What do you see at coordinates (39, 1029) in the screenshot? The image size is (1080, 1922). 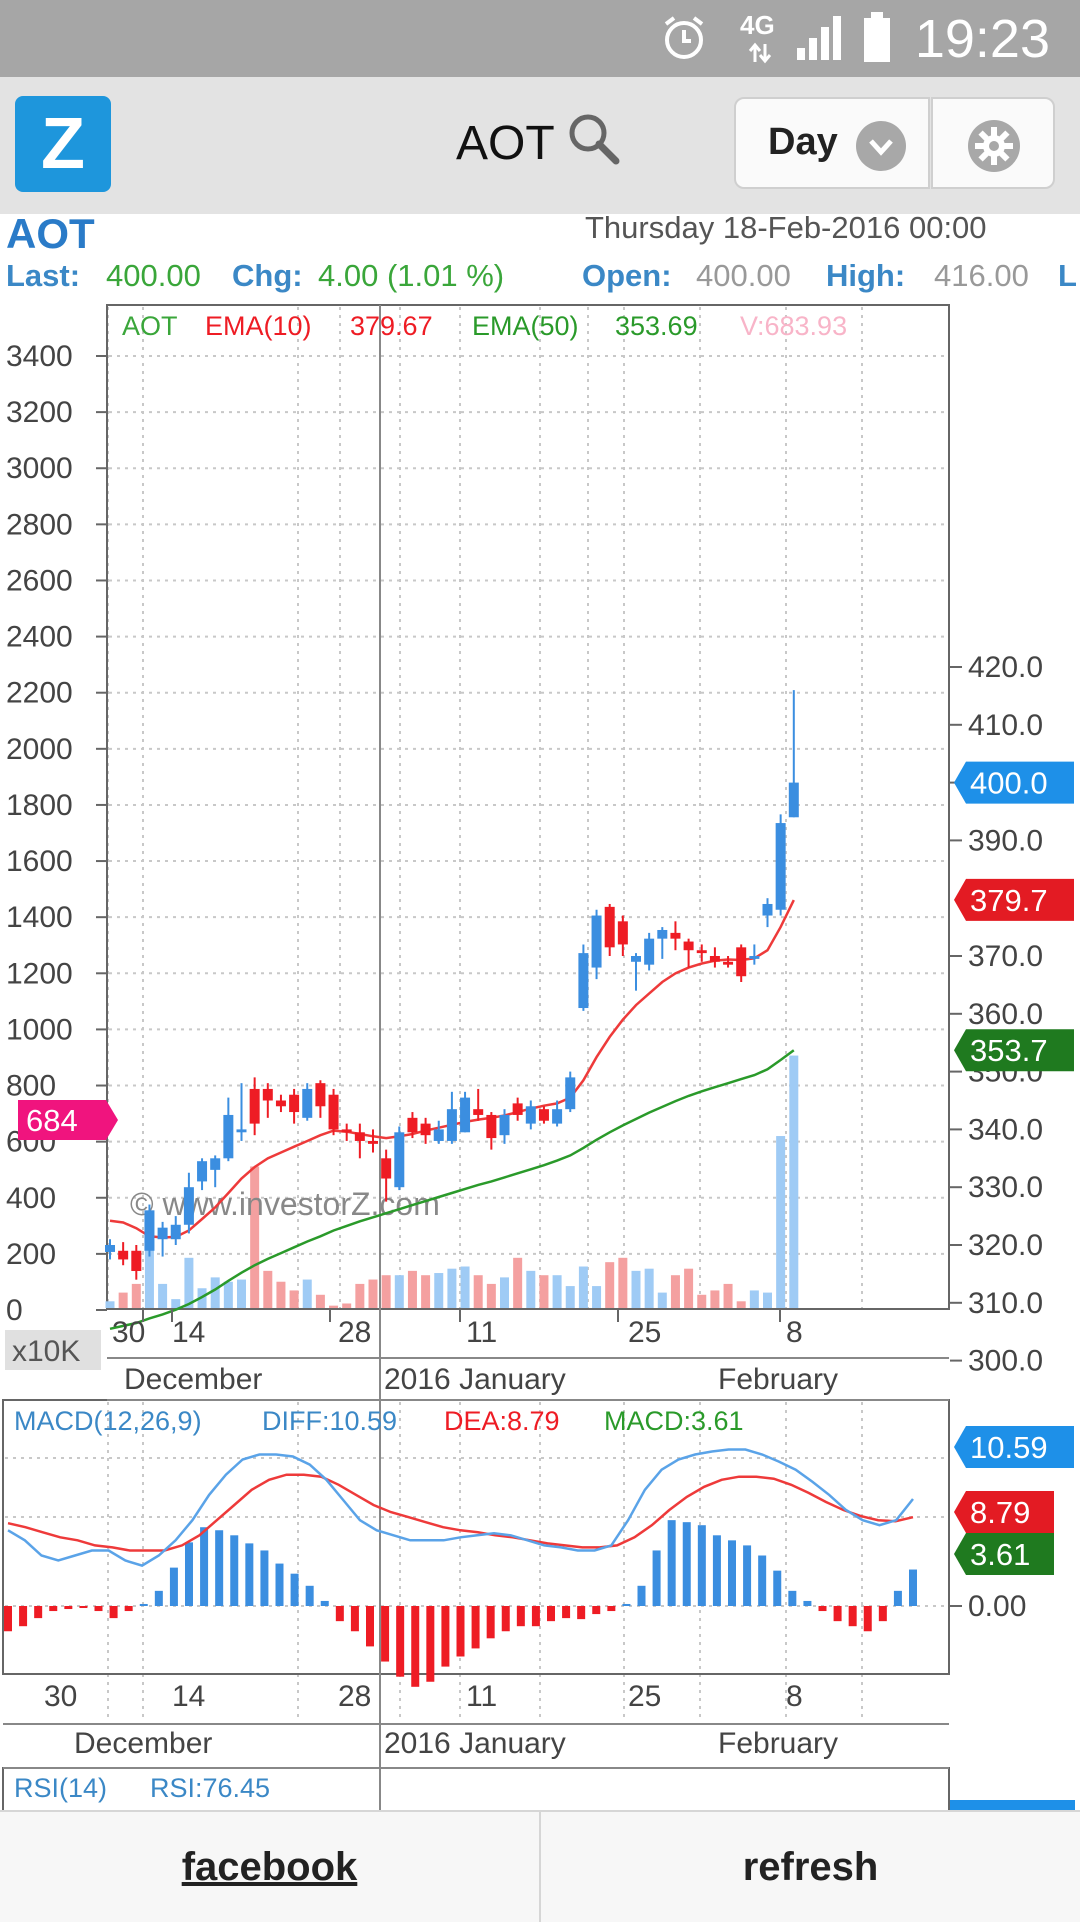 I see `volume-tick: 1000` at bounding box center [39, 1029].